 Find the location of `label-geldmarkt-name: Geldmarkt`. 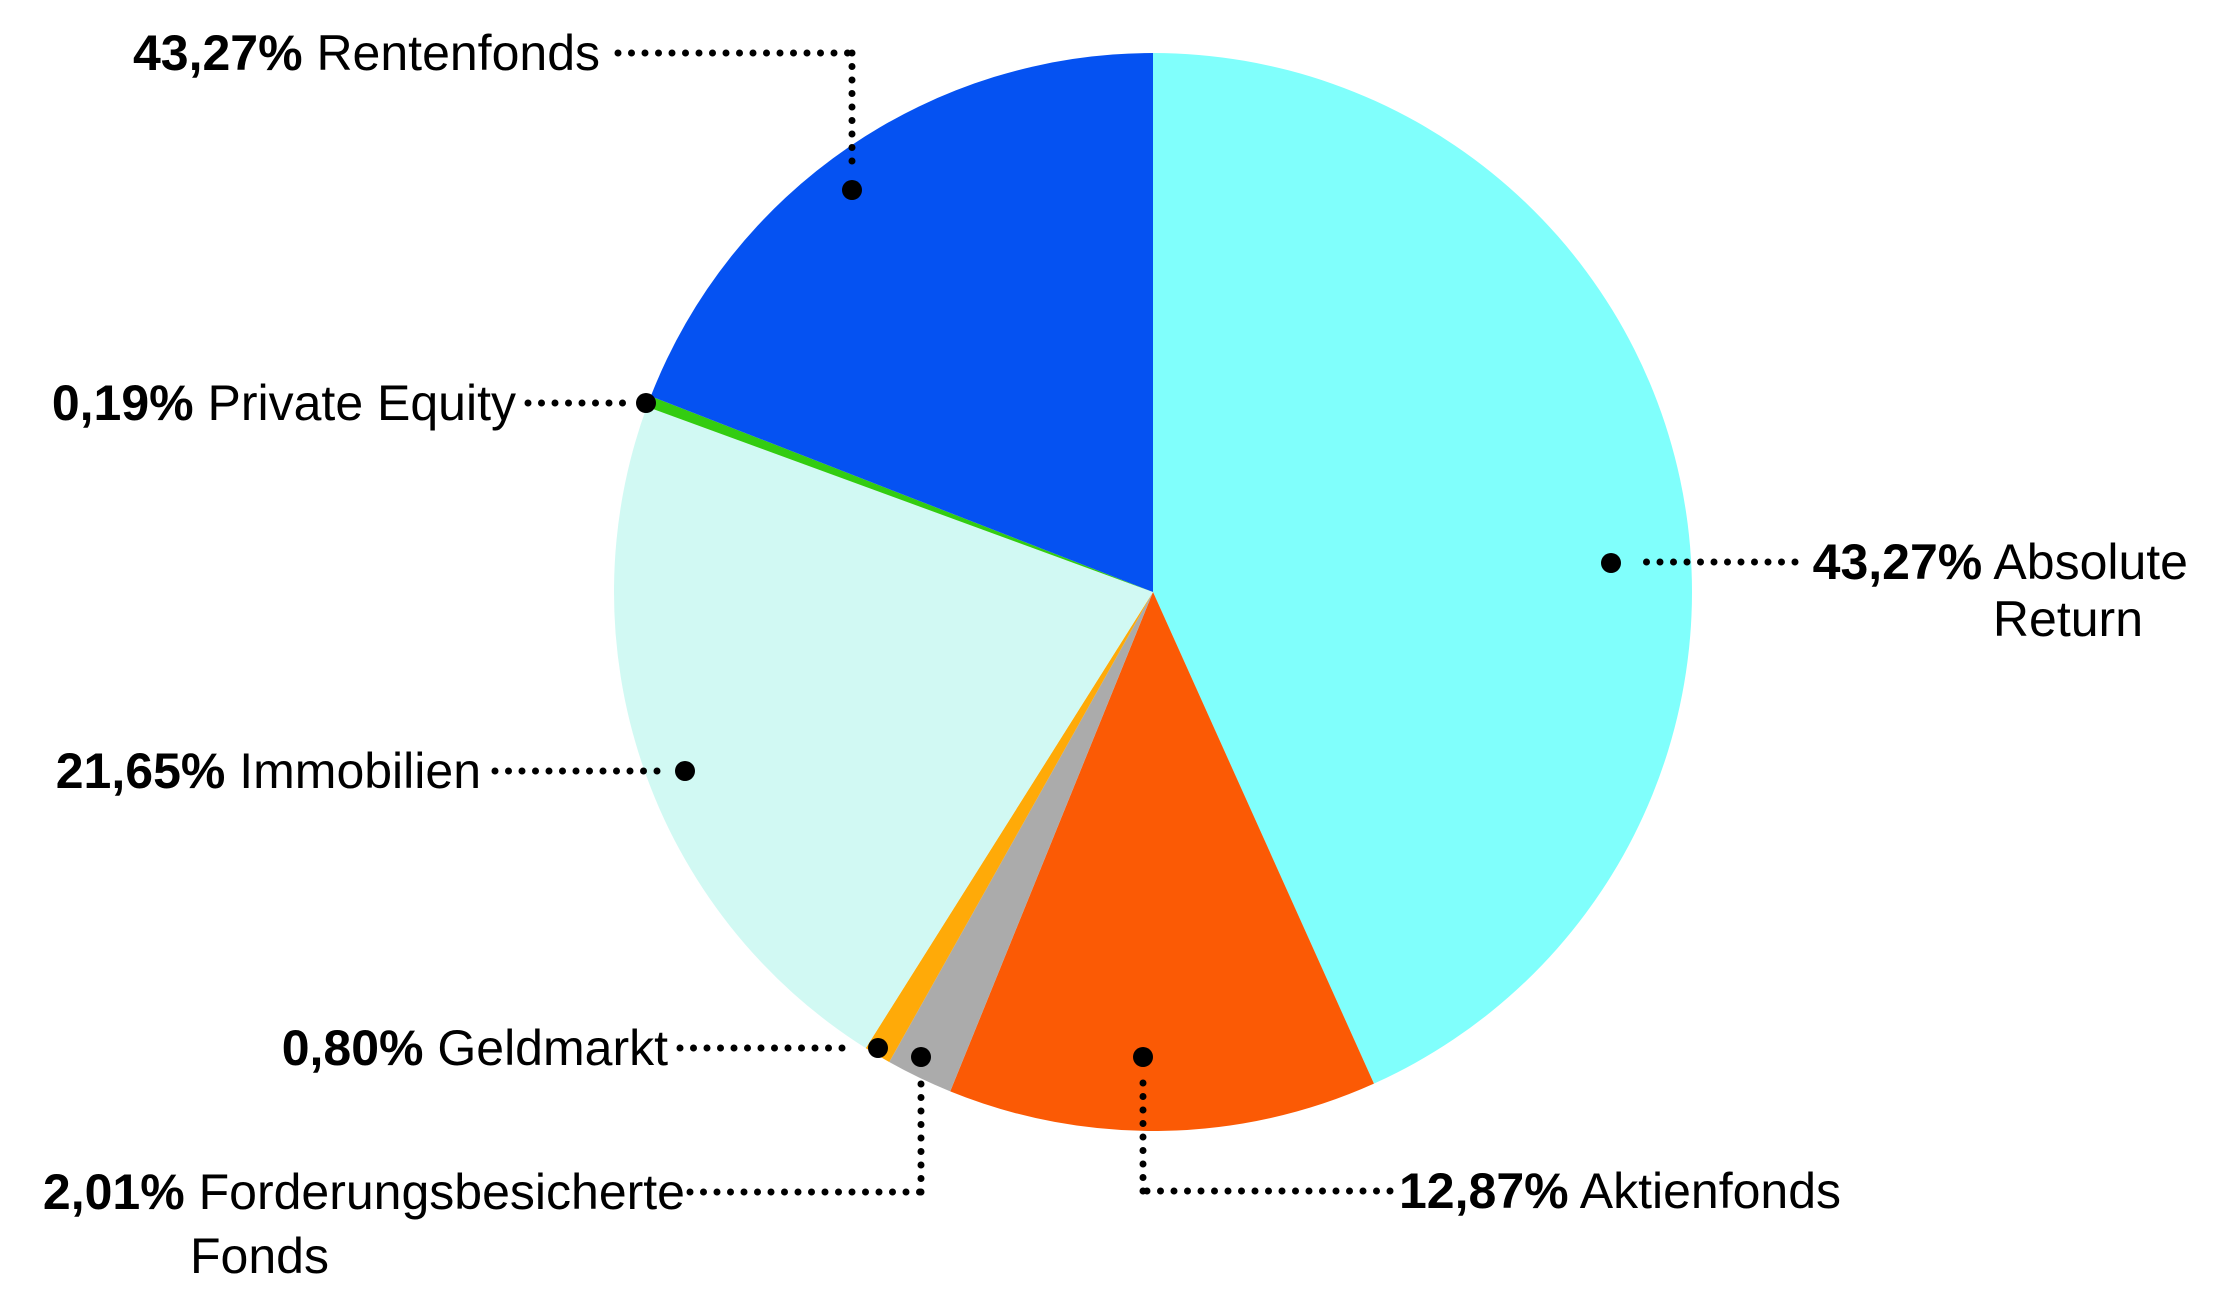

label-geldmarkt-name: Geldmarkt is located at coordinates (552, 1048).